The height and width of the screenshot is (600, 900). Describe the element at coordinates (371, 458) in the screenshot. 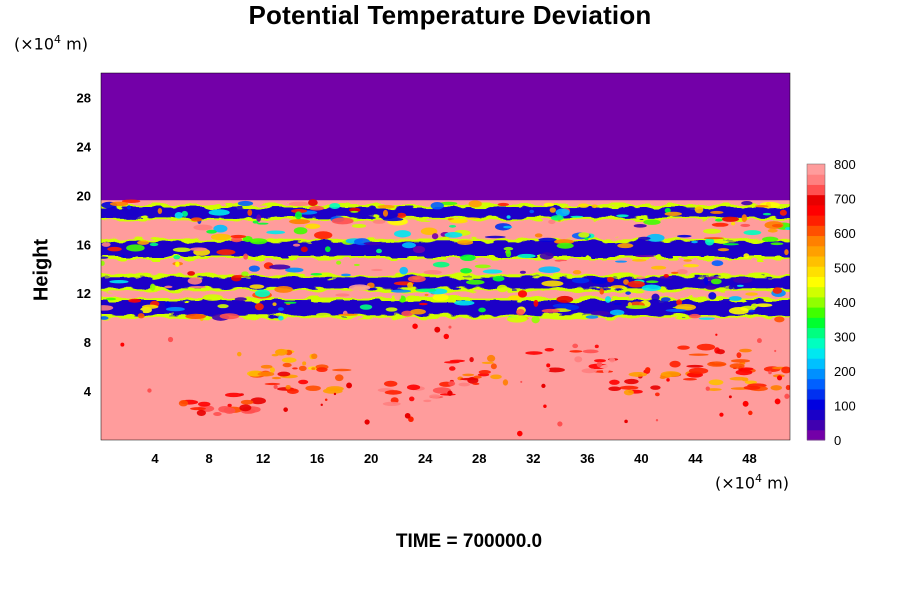

I see `x-tick-label: 20` at that location.